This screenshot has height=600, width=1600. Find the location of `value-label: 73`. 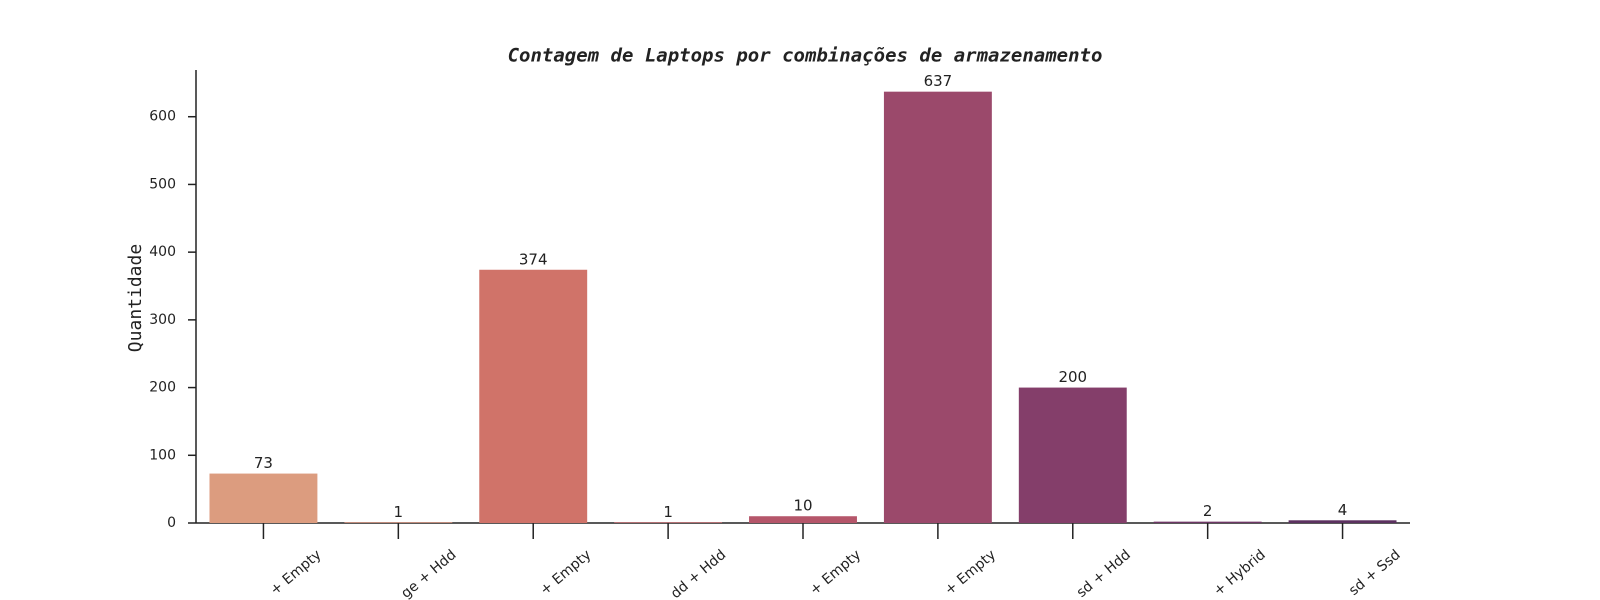

value-label: 73 is located at coordinates (263, 463).